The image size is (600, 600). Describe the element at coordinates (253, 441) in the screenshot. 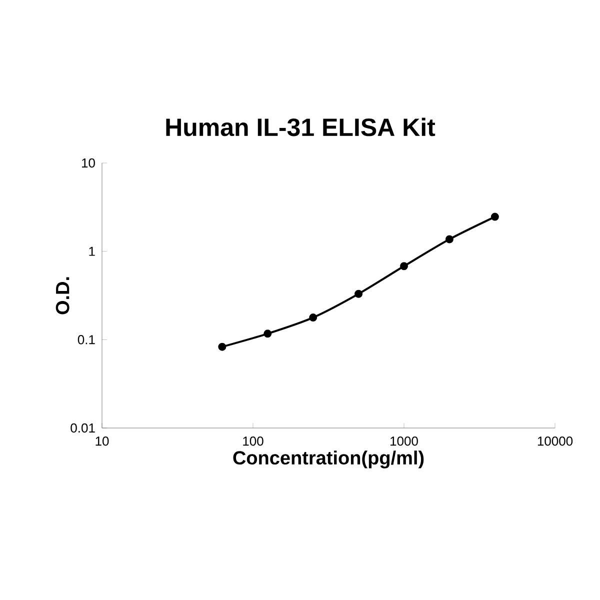

I see `x-tick-label: 100` at that location.